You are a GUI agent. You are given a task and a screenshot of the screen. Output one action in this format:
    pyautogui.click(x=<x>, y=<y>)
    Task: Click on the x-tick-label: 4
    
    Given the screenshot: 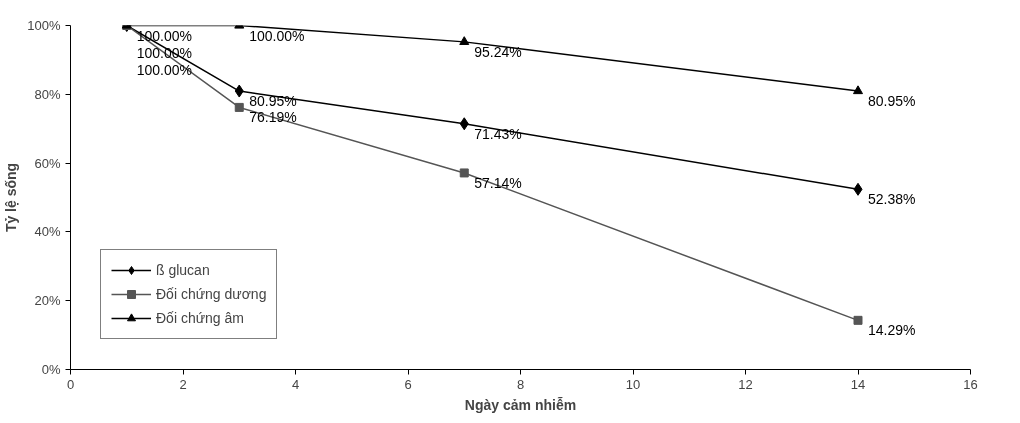 What is the action you would take?
    pyautogui.click(x=295, y=384)
    